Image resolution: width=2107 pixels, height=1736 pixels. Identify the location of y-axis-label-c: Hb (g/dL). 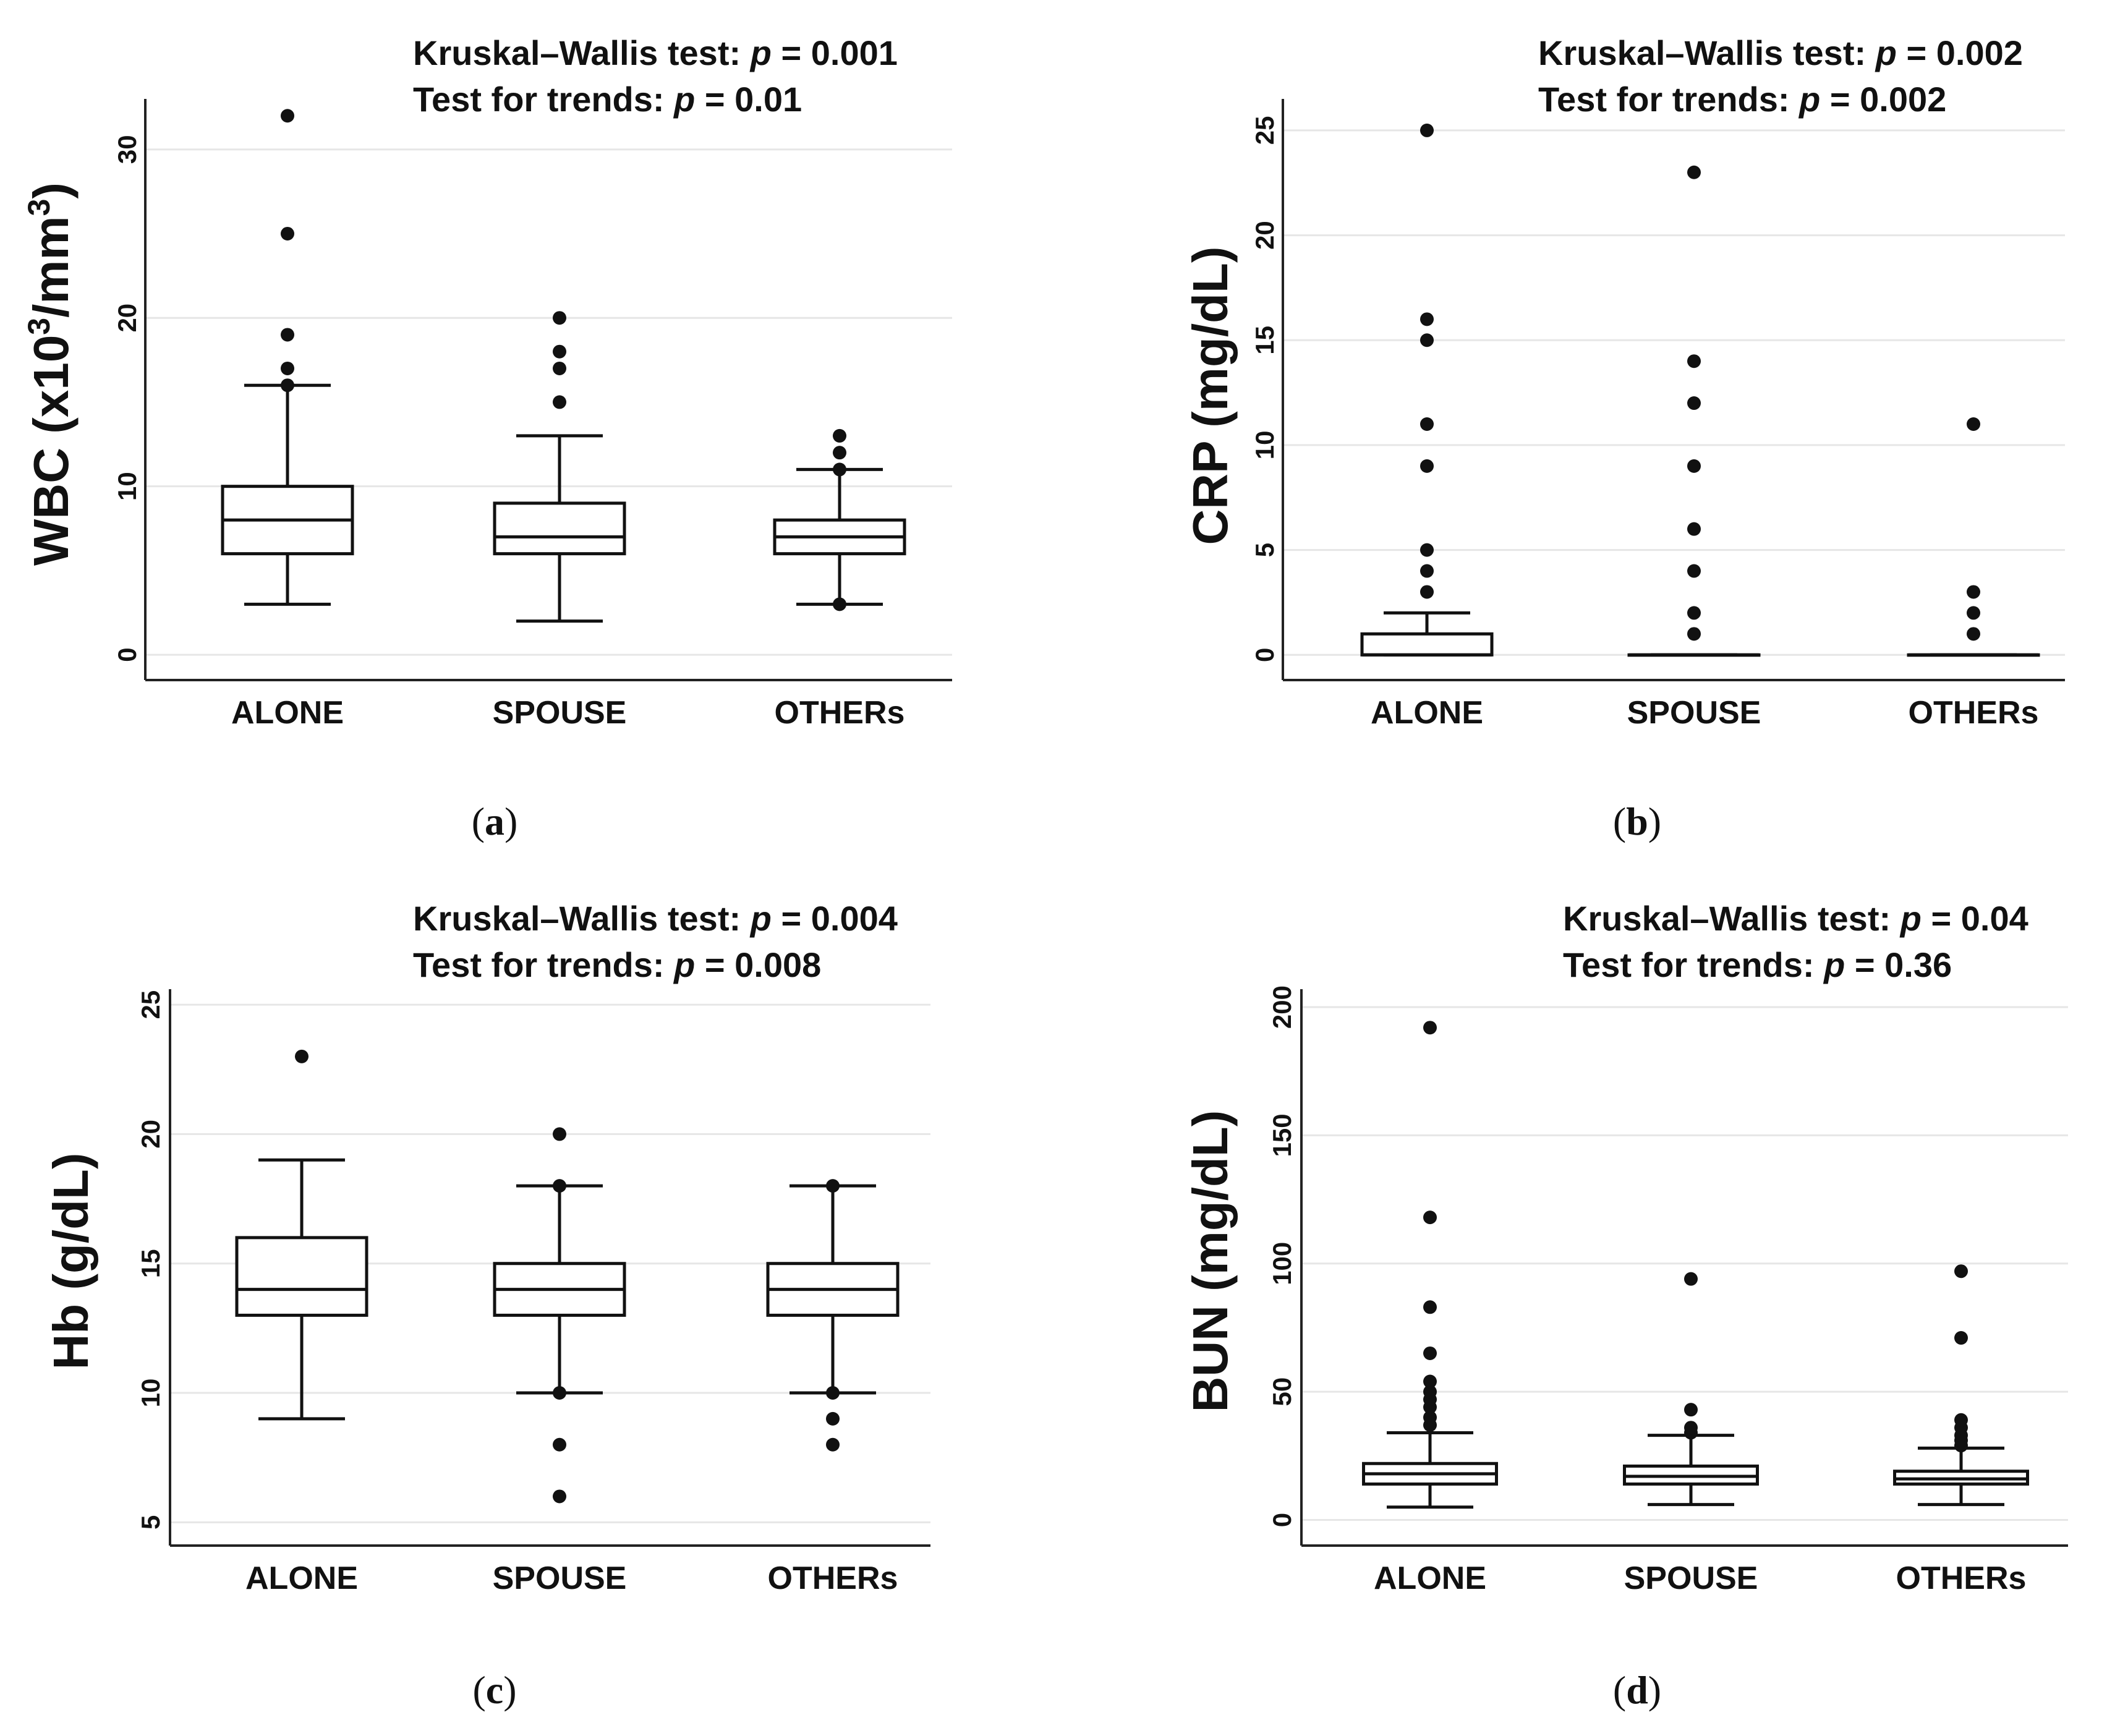
(70, 1261).